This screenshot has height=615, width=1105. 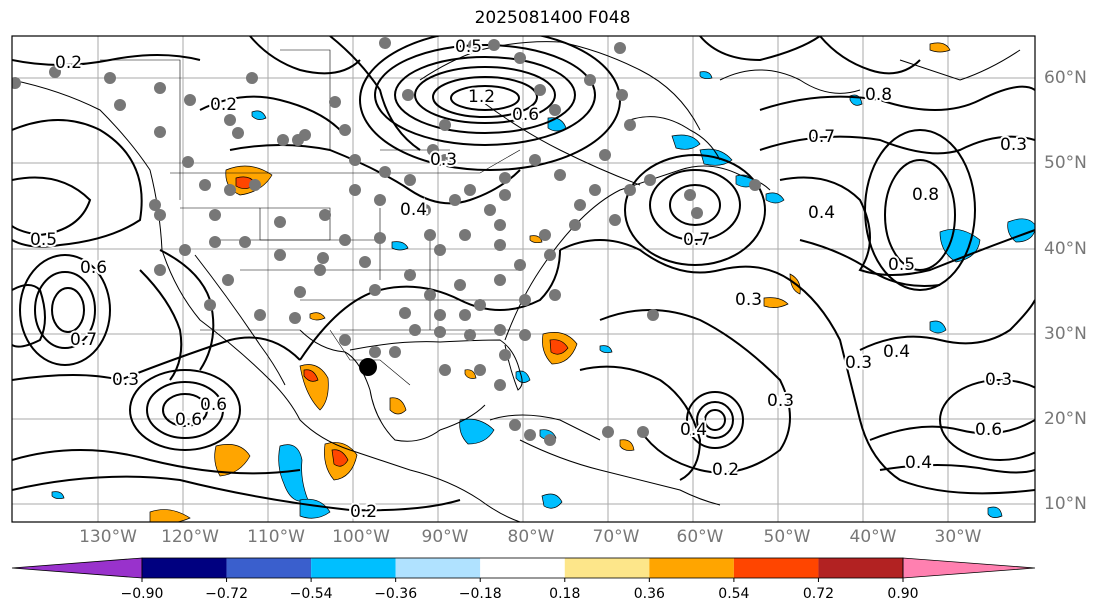 What do you see at coordinates (1065, 419) in the screenshot?
I see `latitude-label: 20°N` at bounding box center [1065, 419].